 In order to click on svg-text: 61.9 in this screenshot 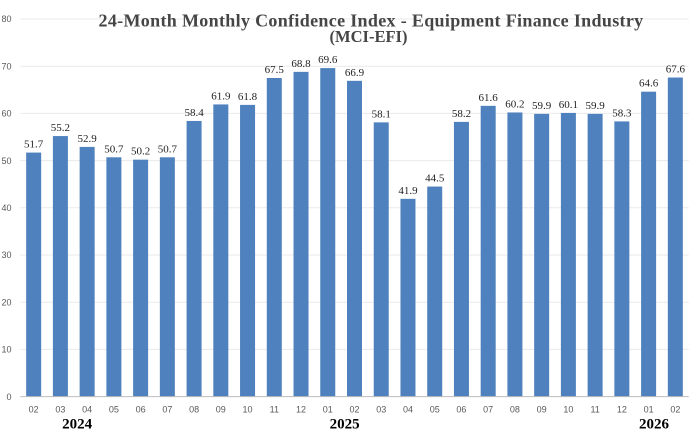, I will do `click(221, 96)`.